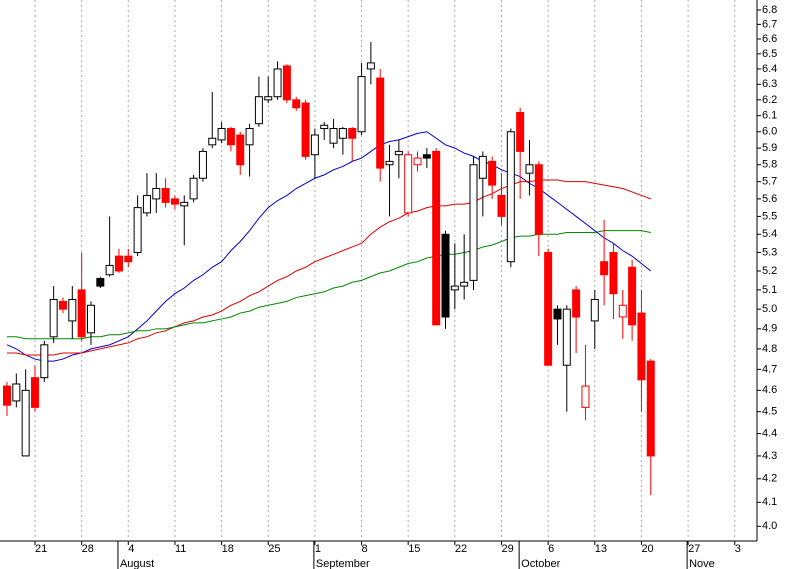 The height and width of the screenshot is (569, 806). What do you see at coordinates (769, 216) in the screenshot?
I see `y-tick-label: 5.5` at bounding box center [769, 216].